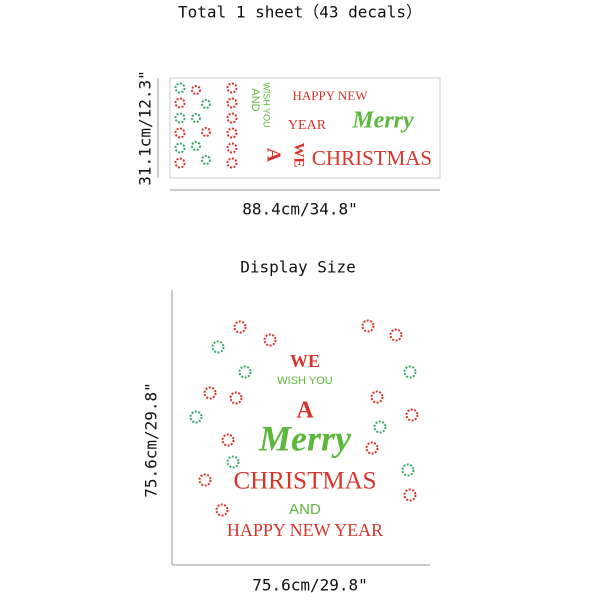 This screenshot has width=600, height=600. What do you see at coordinates (267, 104) in the screenshot?
I see `sheet-text: WISH YOU` at bounding box center [267, 104].